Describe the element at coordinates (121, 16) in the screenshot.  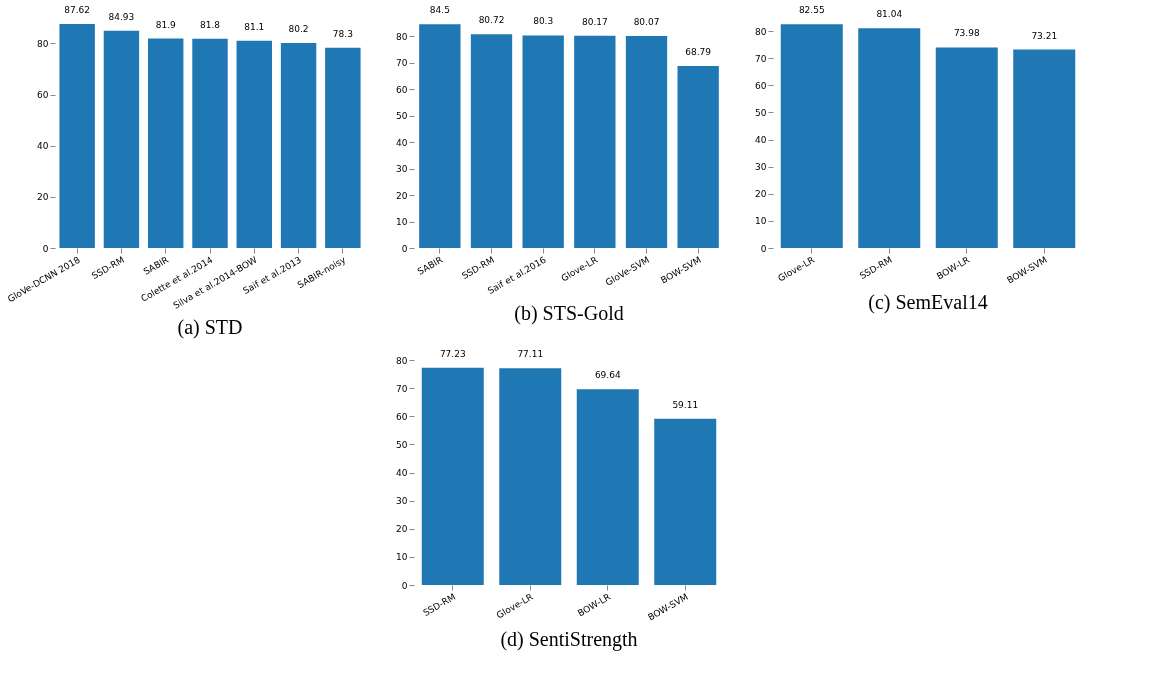
I see `data-label: 84.93` at that location.